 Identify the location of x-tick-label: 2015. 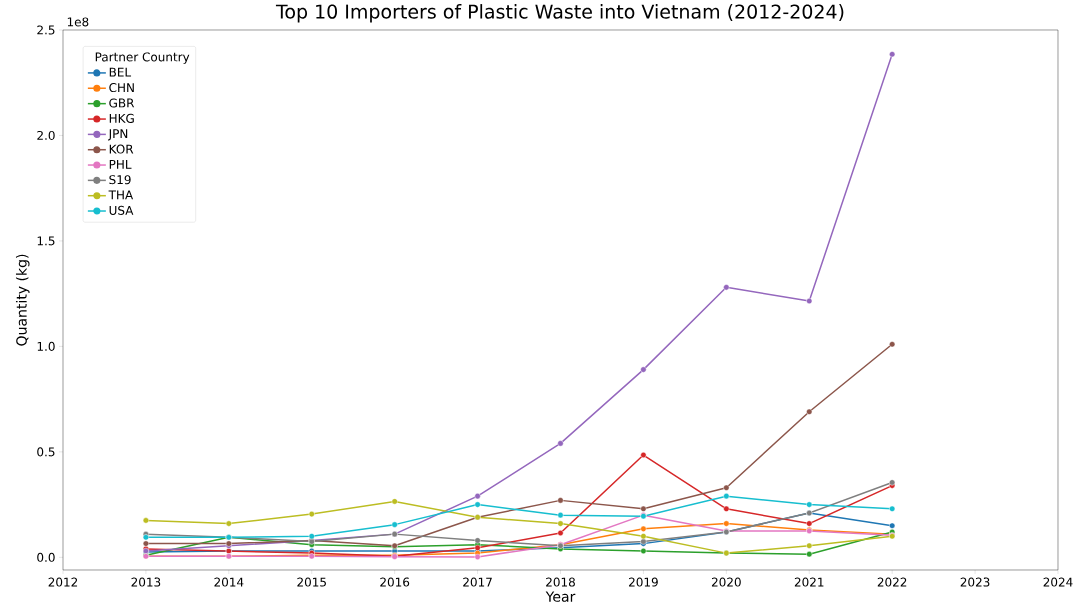
(311, 582).